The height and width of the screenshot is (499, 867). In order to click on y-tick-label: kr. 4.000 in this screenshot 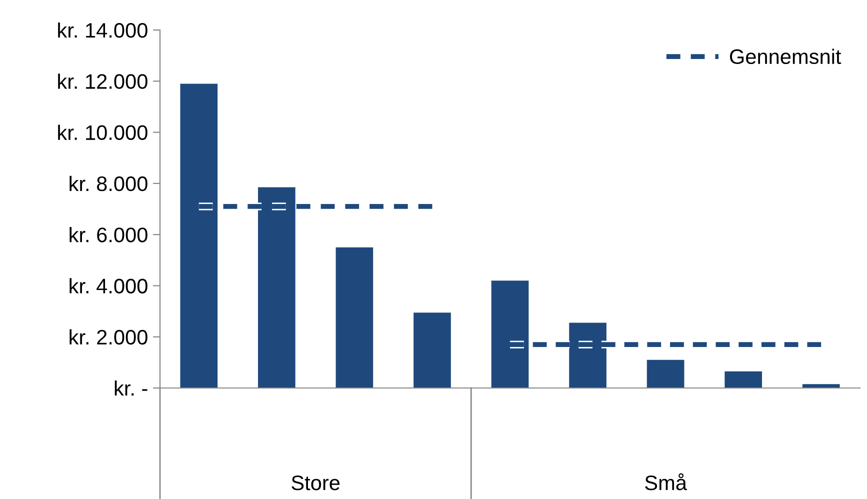, I will do `click(109, 286)`.